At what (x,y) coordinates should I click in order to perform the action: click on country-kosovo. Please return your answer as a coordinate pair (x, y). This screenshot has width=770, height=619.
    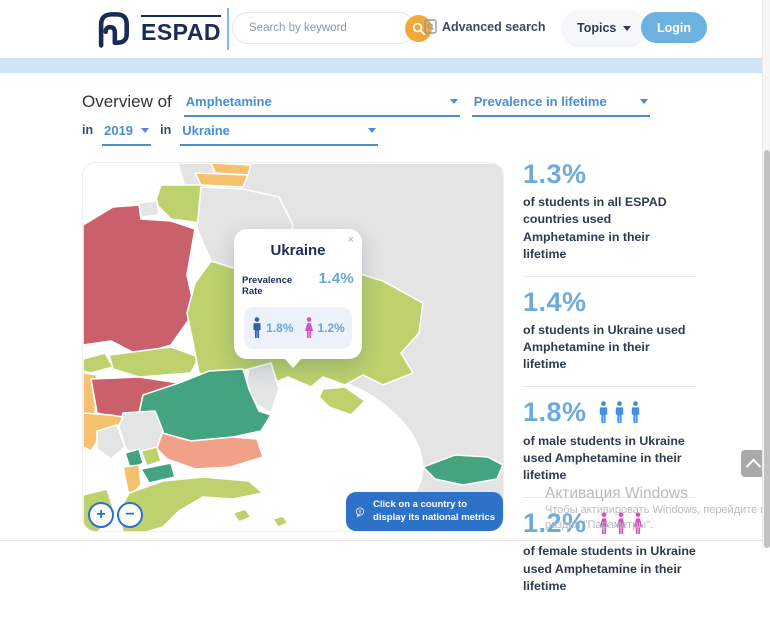
    Looking at the image, I should click on (151, 456).